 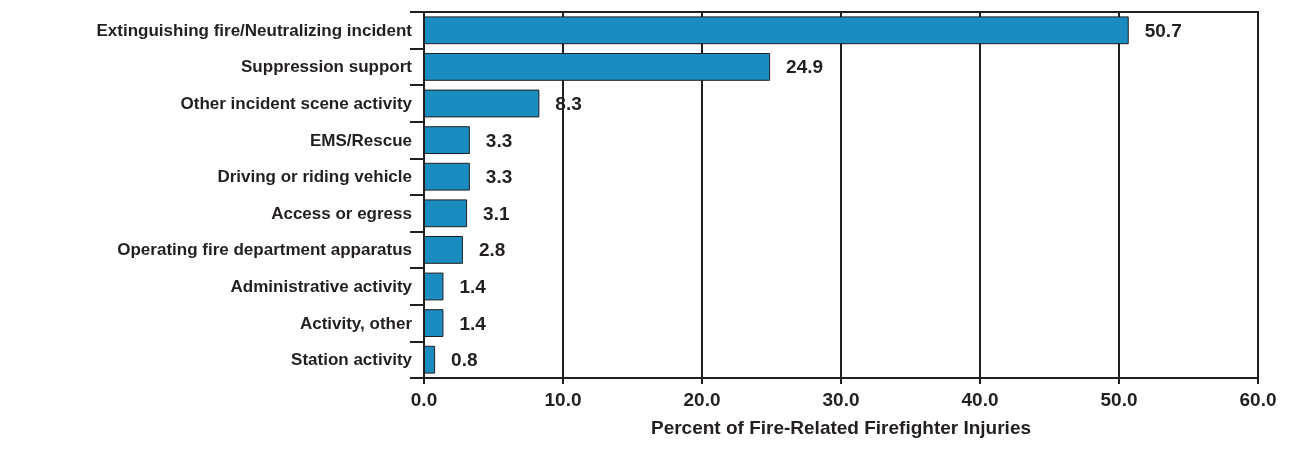 What do you see at coordinates (360, 140) in the screenshot?
I see `y-tick-label: EMS/Rescue` at bounding box center [360, 140].